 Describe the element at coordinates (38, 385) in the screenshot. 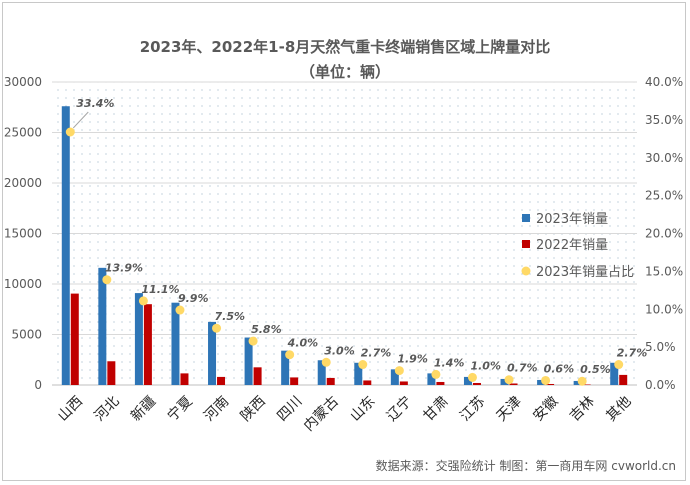

I see `y-left-tick-label: 0` at that location.